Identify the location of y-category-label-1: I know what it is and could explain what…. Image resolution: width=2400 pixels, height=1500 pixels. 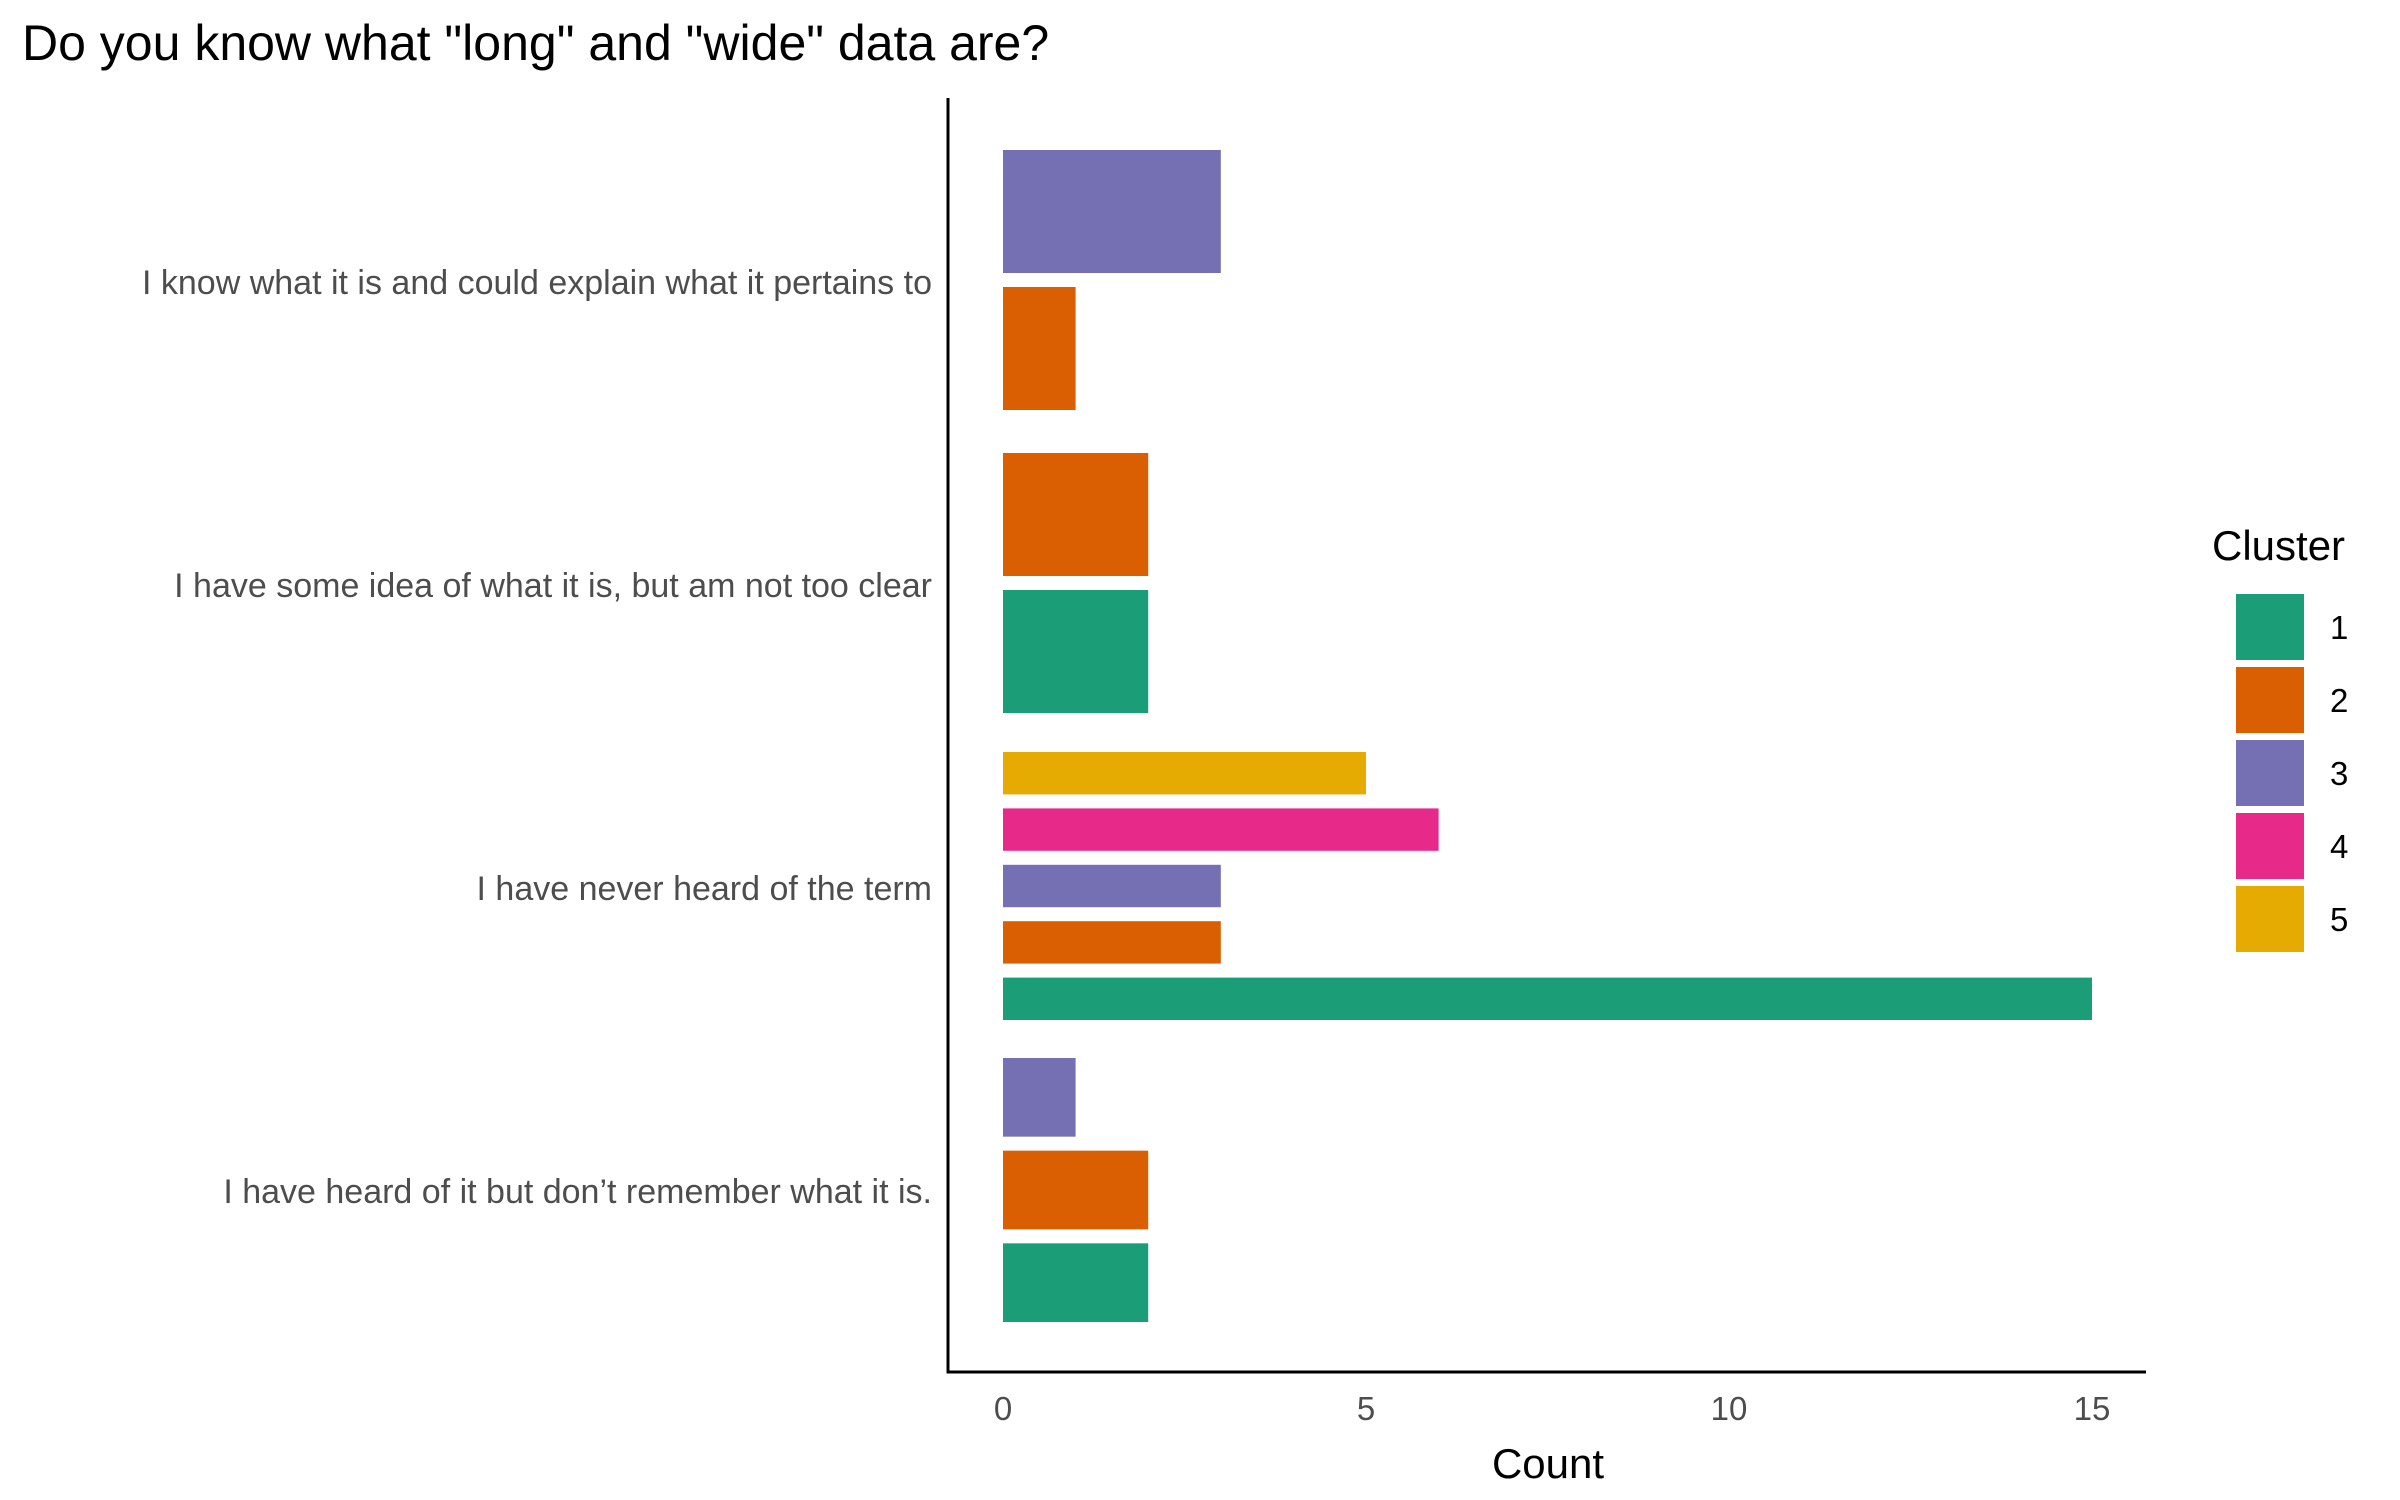
(537, 283).